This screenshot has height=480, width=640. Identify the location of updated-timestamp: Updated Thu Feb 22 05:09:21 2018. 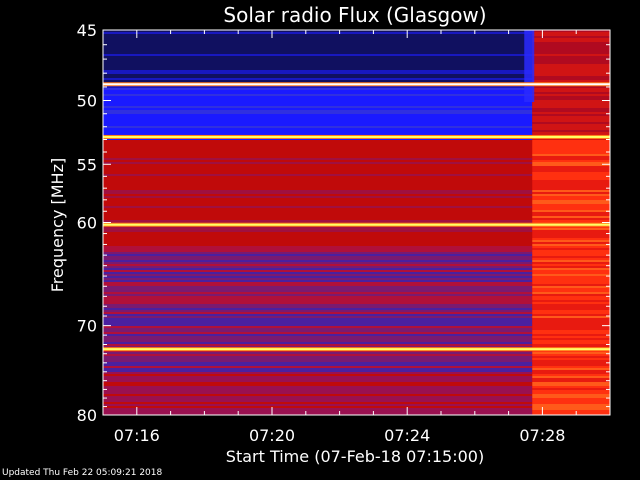
(82, 473).